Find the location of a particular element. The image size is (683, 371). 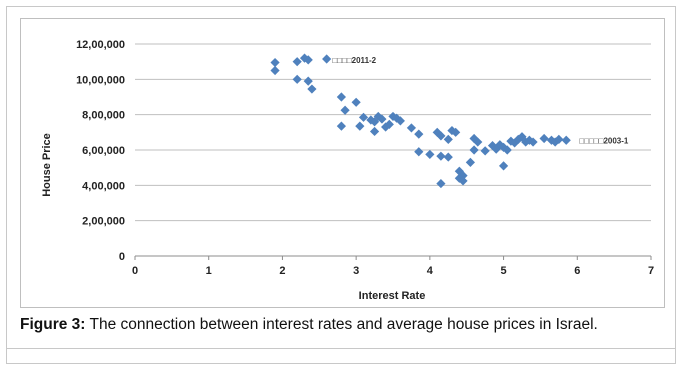

axes is located at coordinates (393, 257).